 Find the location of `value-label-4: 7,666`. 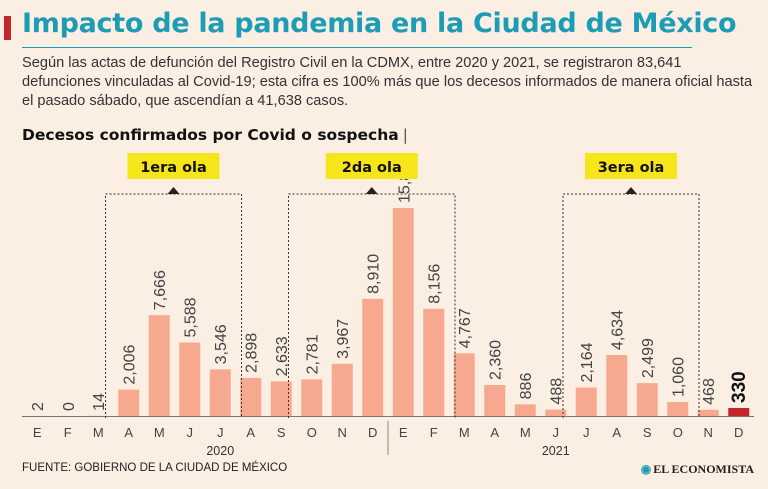

value-label-4: 7,666 is located at coordinates (160, 290).